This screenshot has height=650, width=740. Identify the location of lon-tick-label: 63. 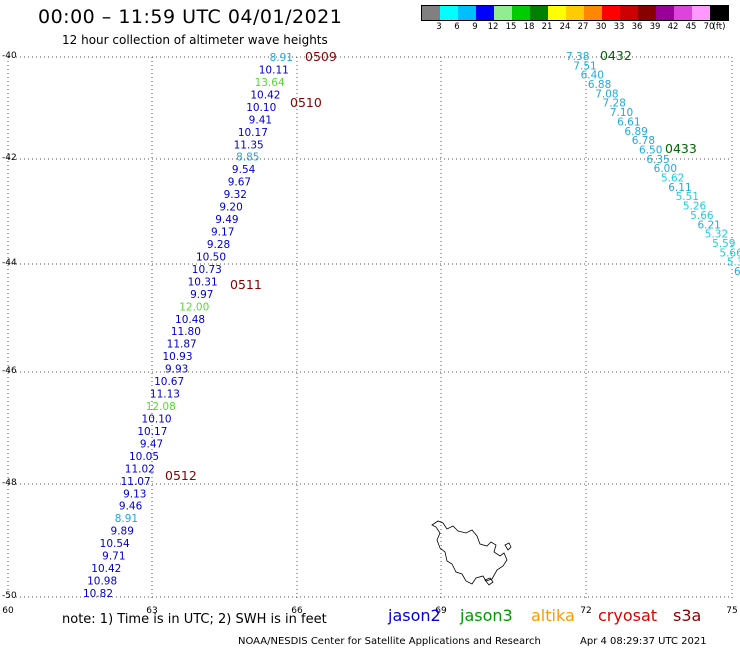
(152, 611).